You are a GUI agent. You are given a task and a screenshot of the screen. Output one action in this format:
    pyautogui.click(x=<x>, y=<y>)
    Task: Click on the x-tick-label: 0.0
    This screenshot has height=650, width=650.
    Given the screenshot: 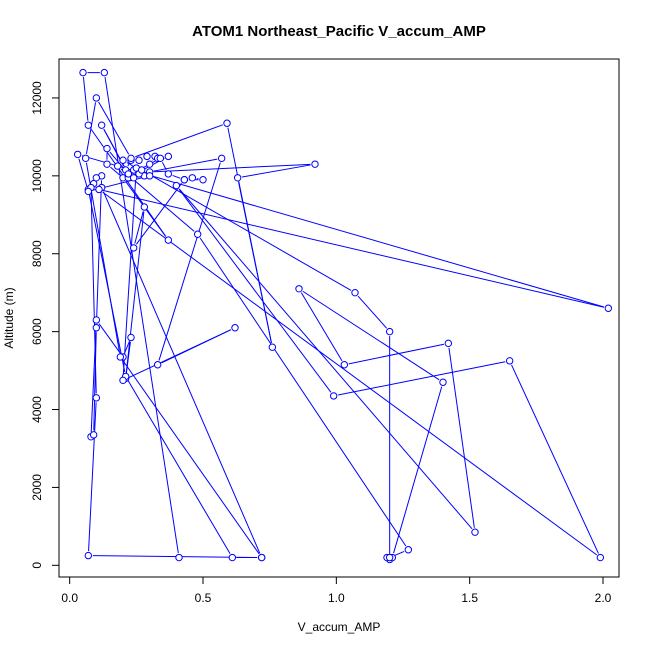 What is the action you would take?
    pyautogui.click(x=69, y=598)
    